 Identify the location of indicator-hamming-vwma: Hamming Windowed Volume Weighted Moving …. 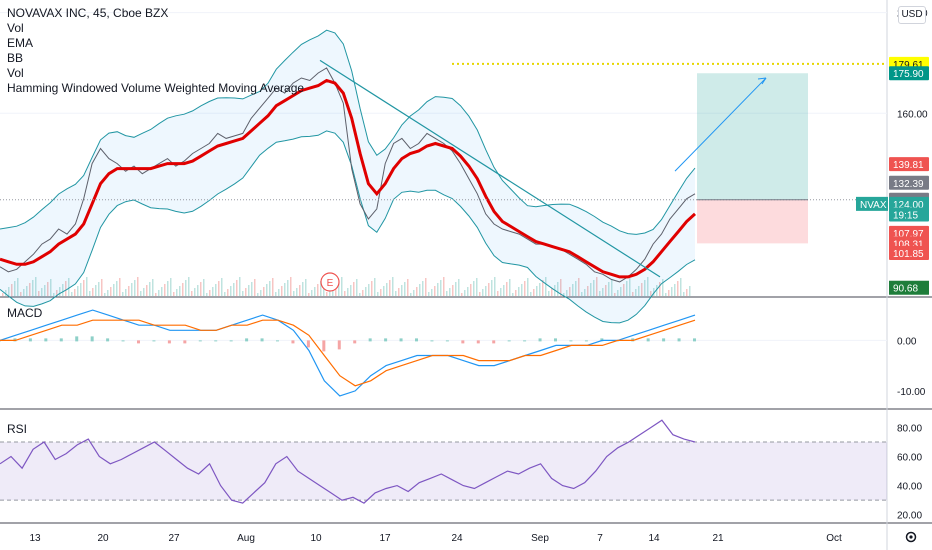
(156, 88).